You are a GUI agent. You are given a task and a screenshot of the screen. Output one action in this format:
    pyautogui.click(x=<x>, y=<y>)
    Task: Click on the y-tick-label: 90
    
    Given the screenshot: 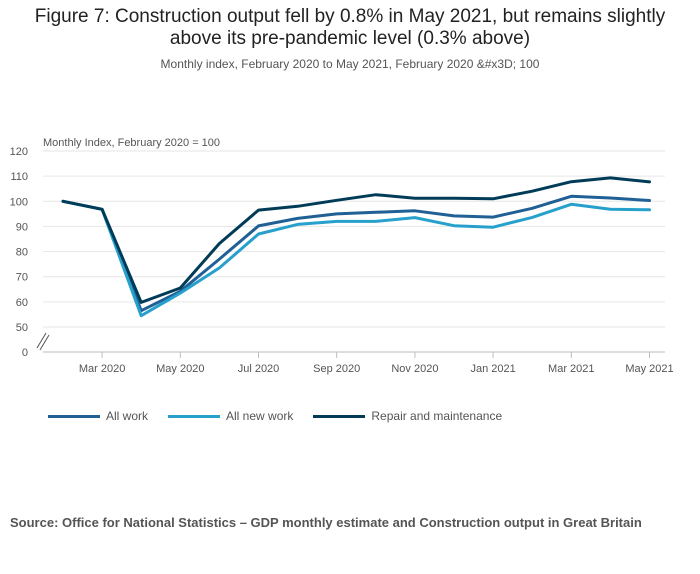 What is the action you would take?
    pyautogui.click(x=22, y=227)
    